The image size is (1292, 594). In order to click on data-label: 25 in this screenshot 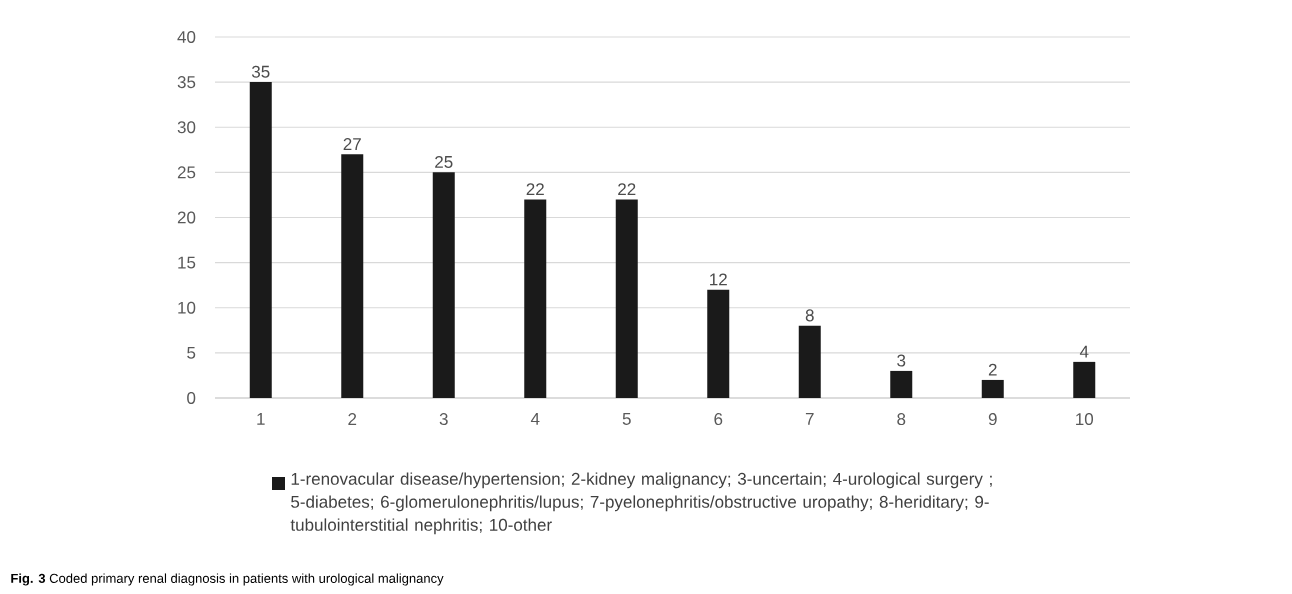, I will do `click(444, 161)`.